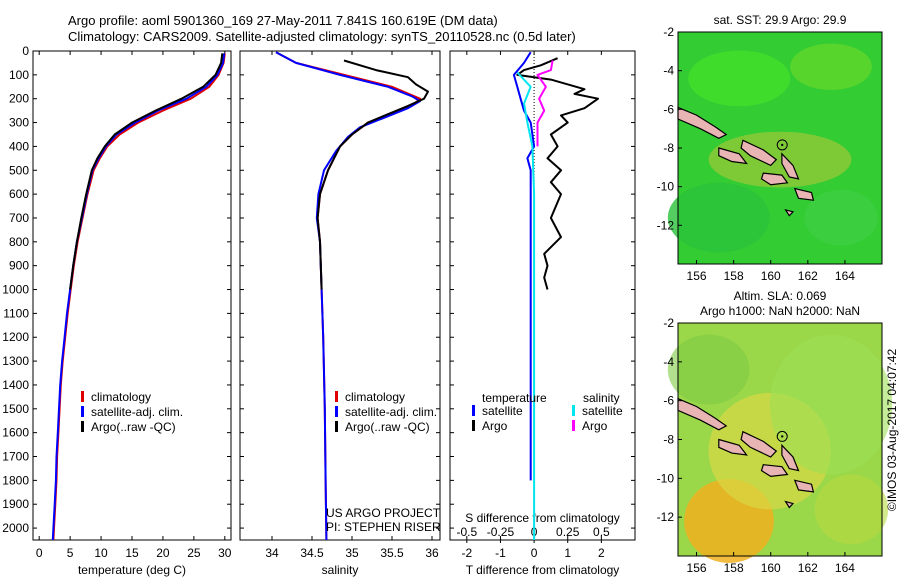 This screenshot has height=580, width=900. Describe the element at coordinates (39, 553) in the screenshot. I see `temperature-x-tick-label: 0` at that location.